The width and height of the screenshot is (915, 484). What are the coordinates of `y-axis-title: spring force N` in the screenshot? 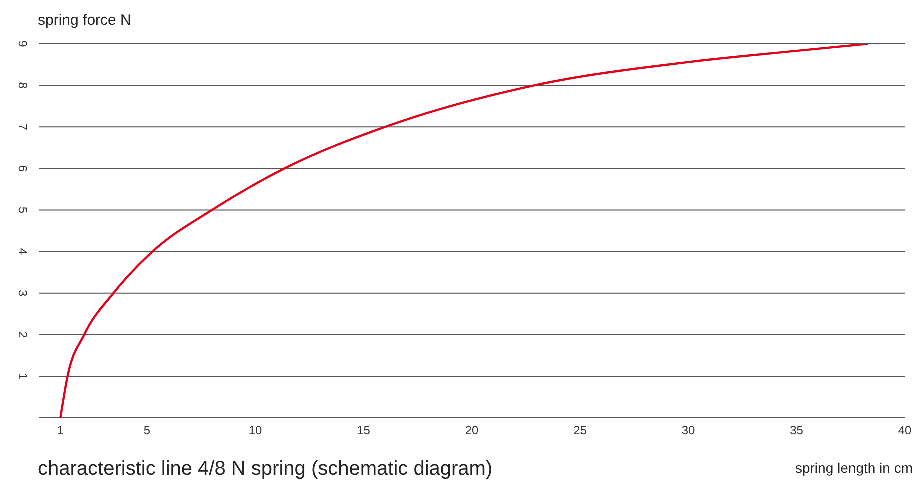 It's located at (85, 20).